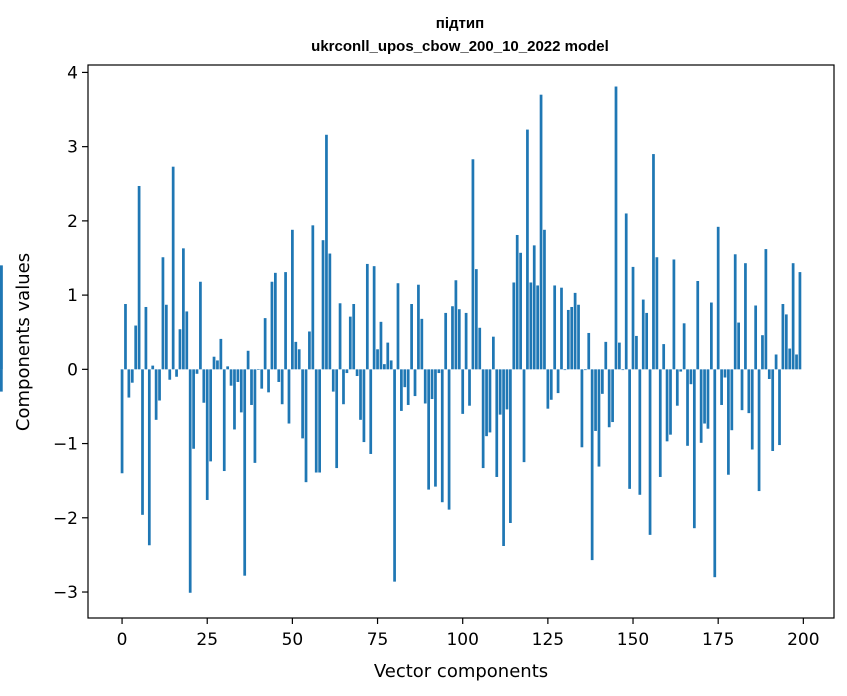  What do you see at coordinates (461, 671) in the screenshot?
I see `x-axis-label: Vector components` at bounding box center [461, 671].